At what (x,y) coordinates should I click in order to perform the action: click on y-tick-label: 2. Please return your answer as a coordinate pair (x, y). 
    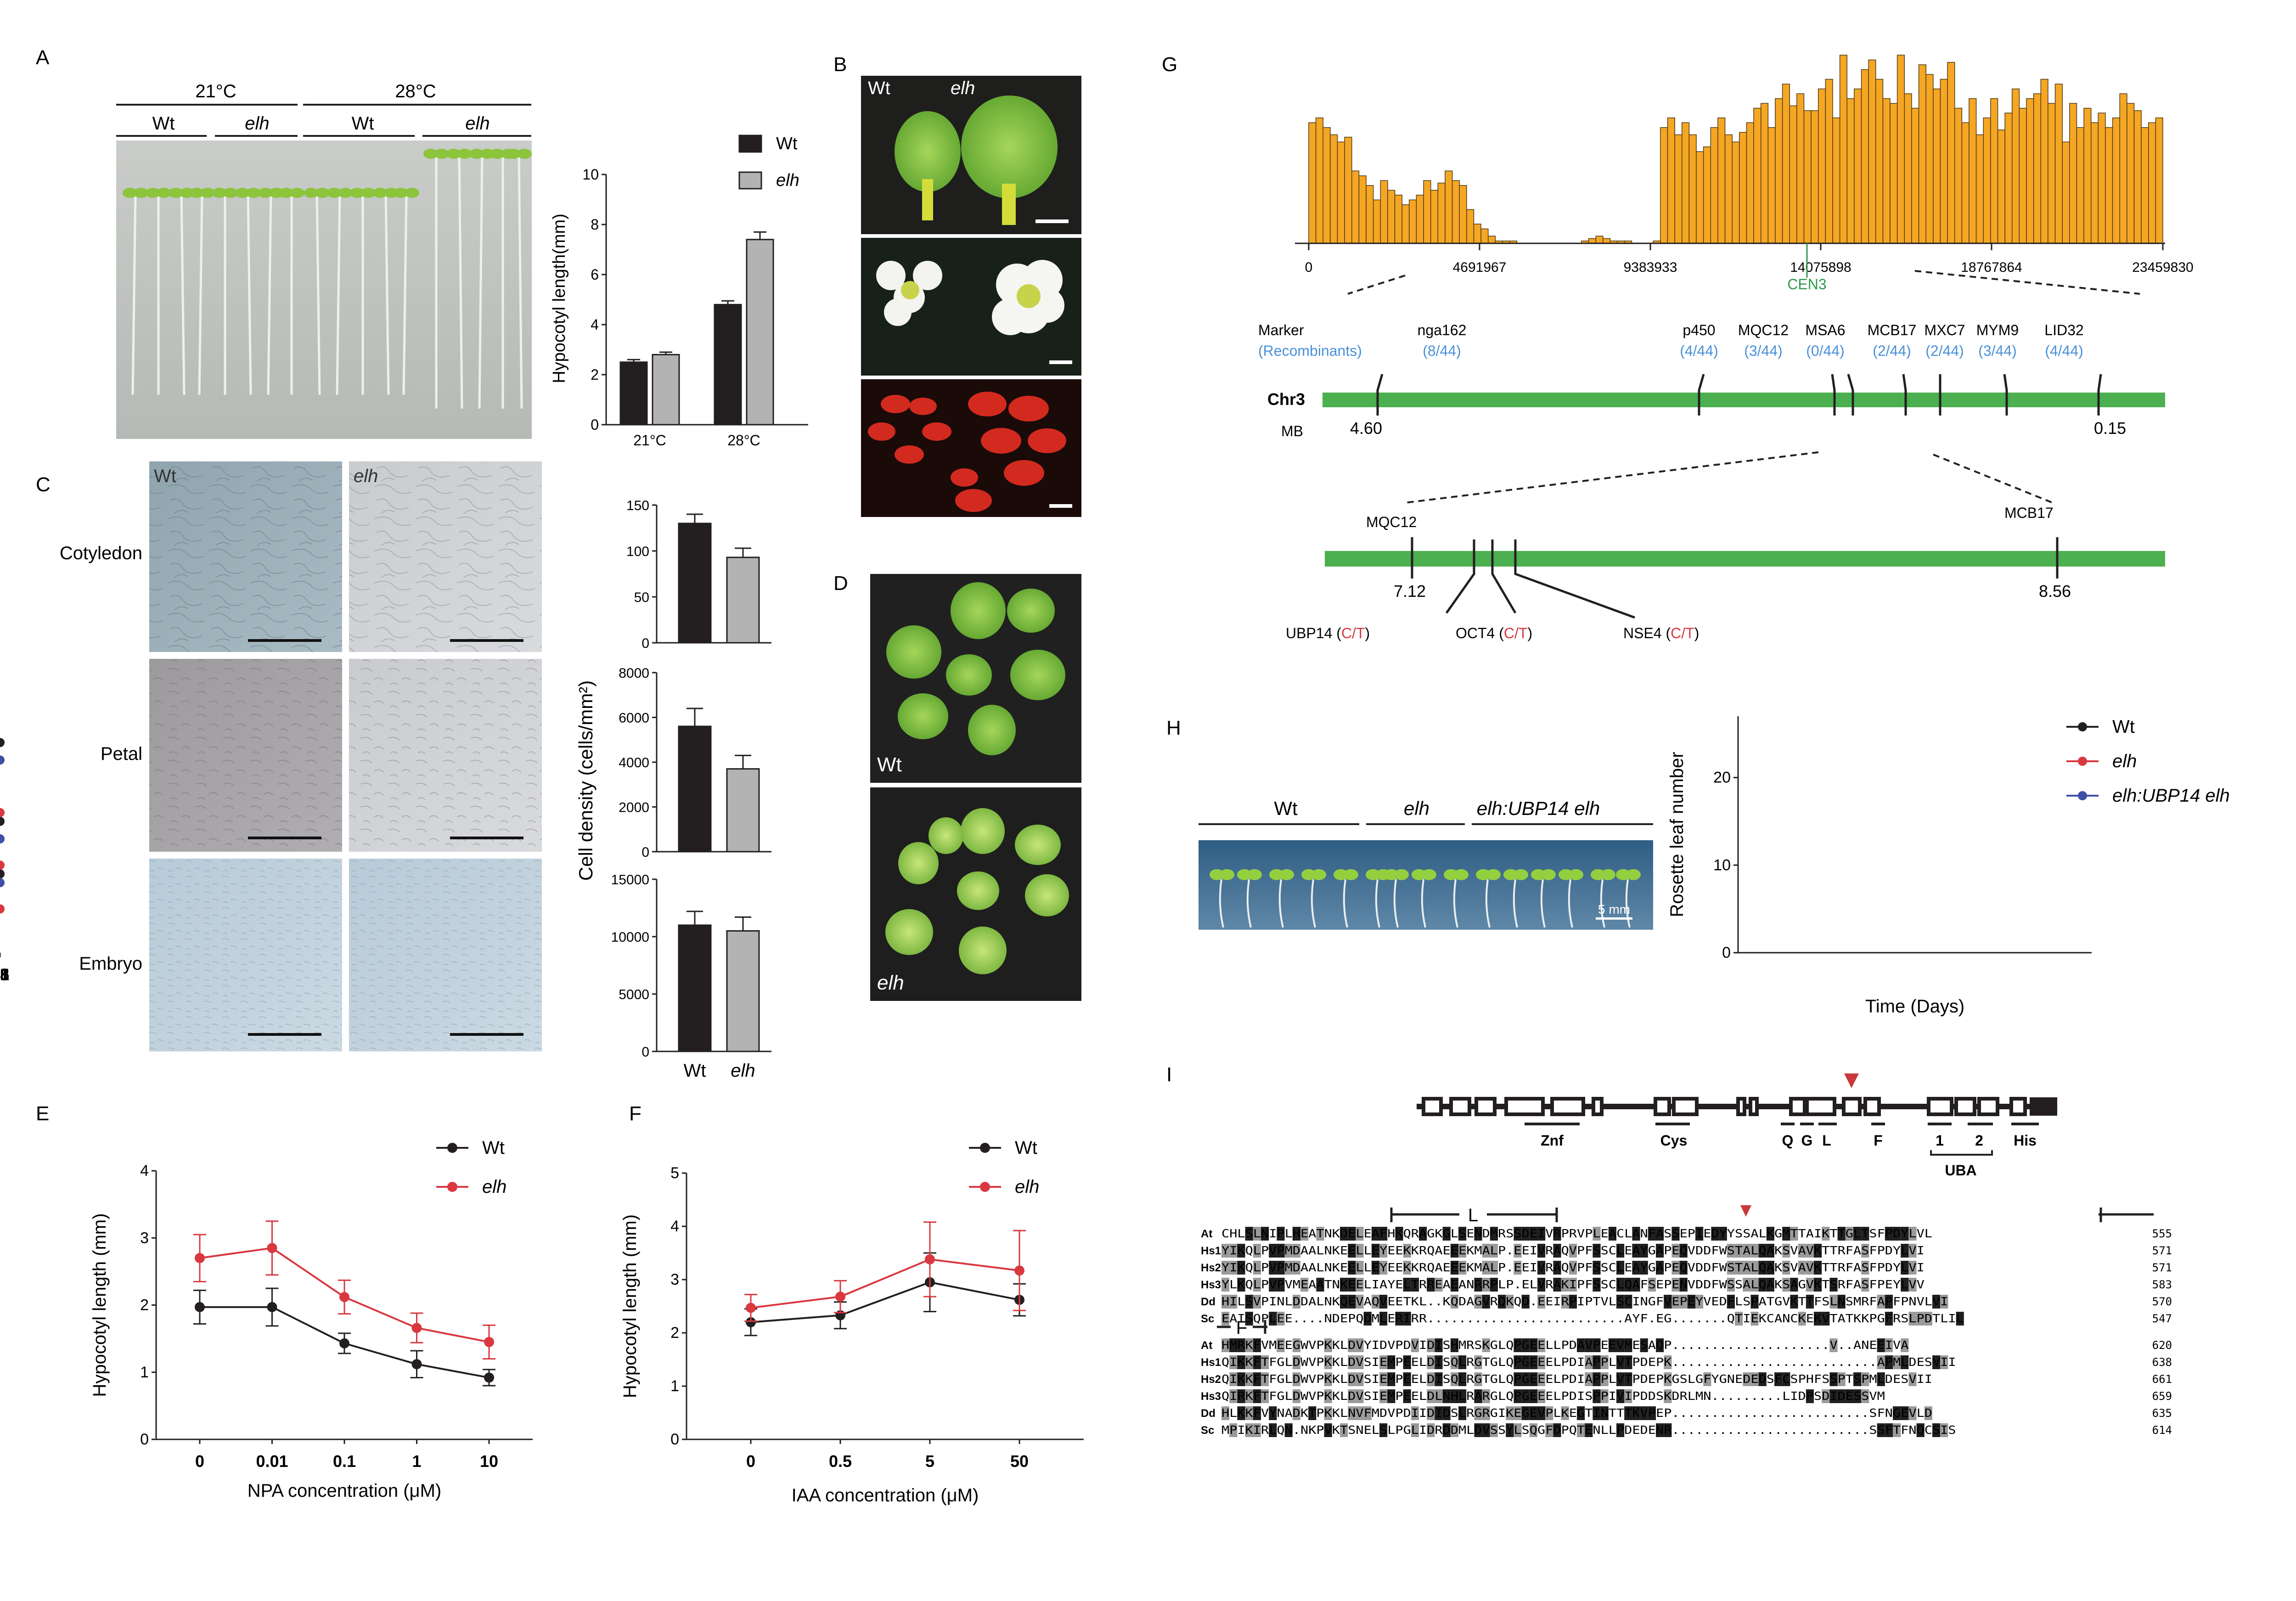
    Looking at the image, I should click on (145, 1306).